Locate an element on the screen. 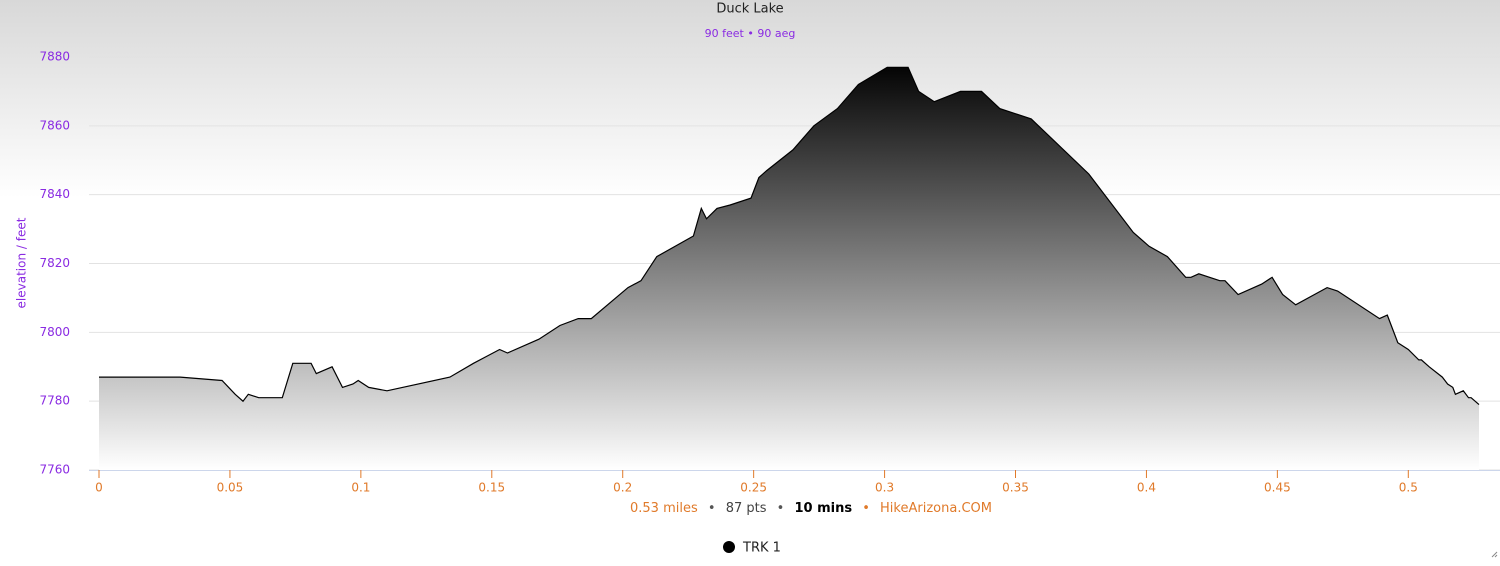 The height and width of the screenshot is (566, 1500). legend-marker is located at coordinates (729, 547).